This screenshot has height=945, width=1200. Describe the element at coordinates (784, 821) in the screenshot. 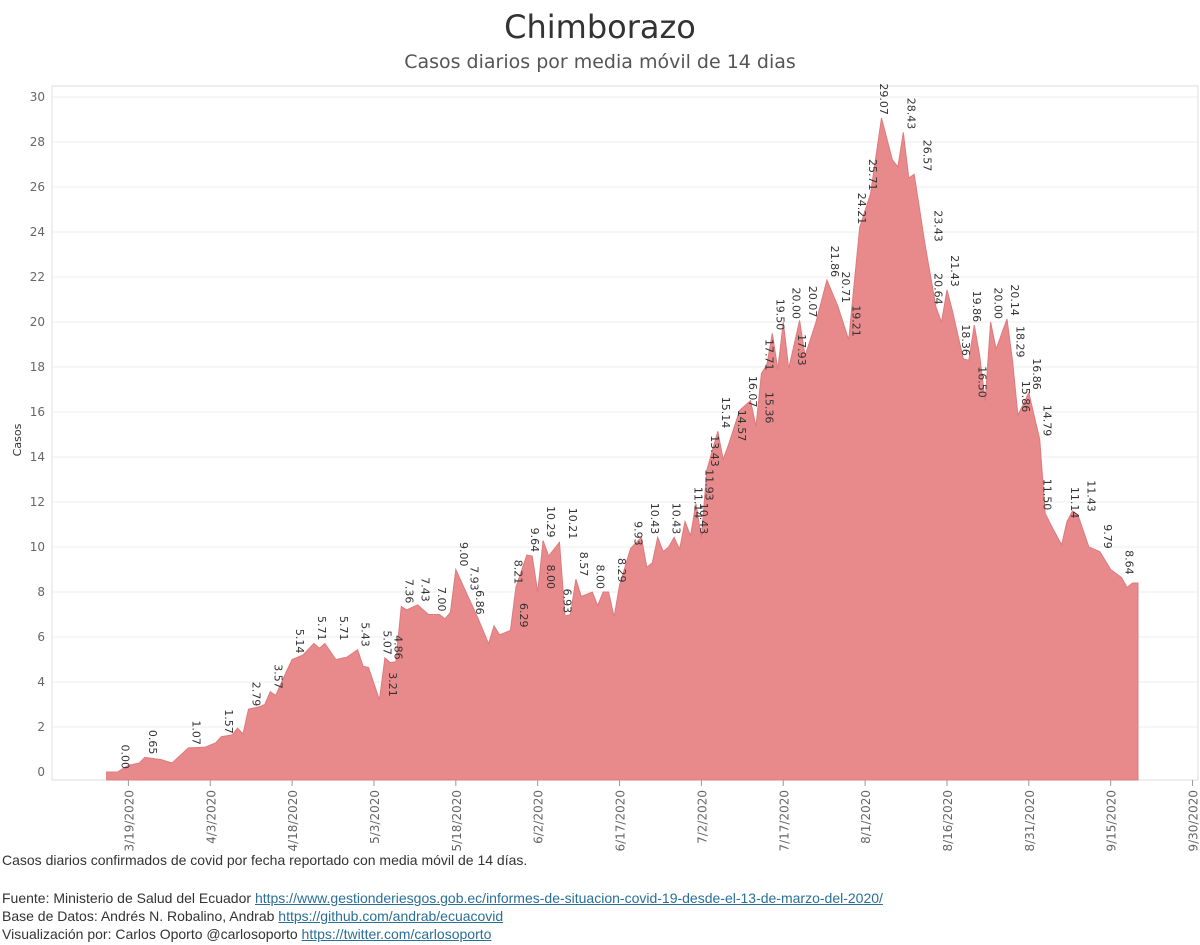

I see `x-tick-label: 7/17/2020` at that location.